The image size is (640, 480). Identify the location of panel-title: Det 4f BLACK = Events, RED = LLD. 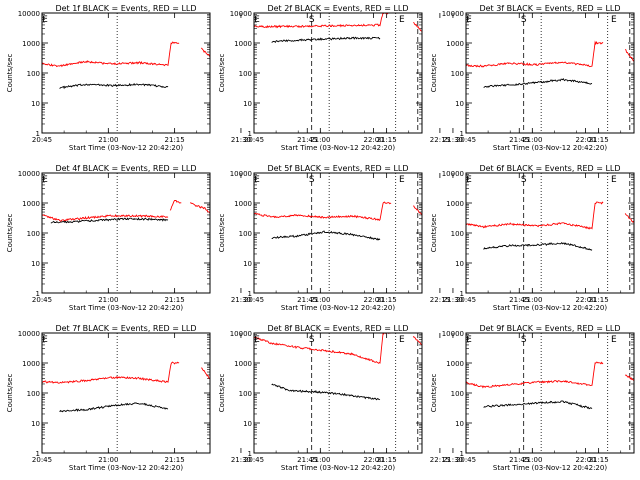
(125, 168).